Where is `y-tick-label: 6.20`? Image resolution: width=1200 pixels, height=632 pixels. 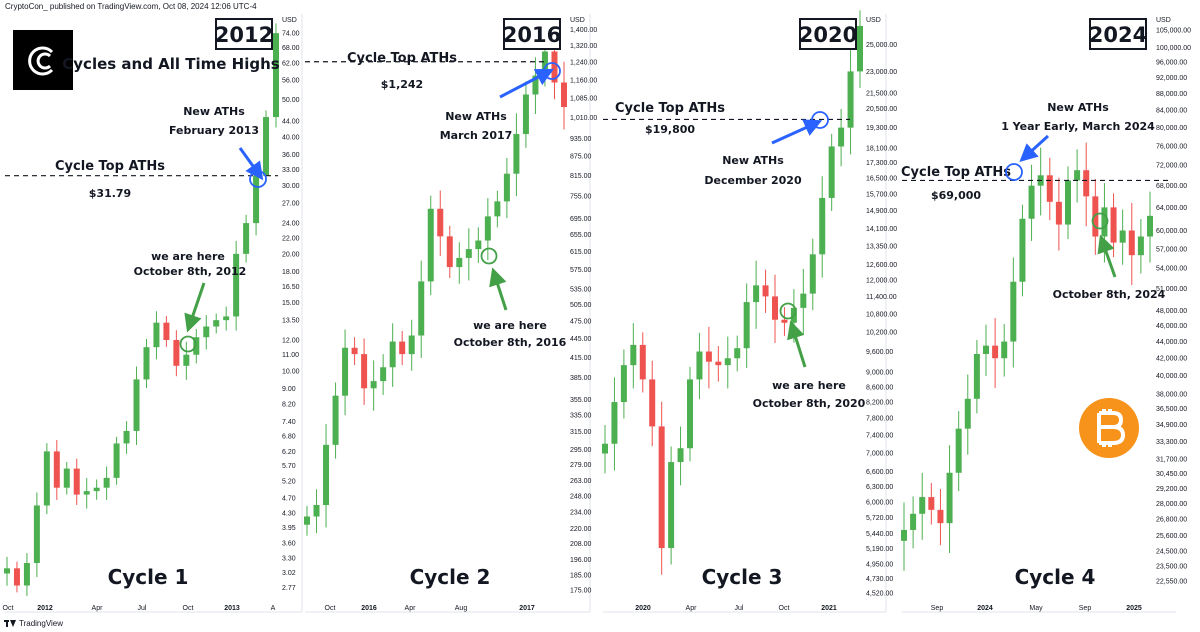 y-tick-label: 6.20 is located at coordinates (289, 452).